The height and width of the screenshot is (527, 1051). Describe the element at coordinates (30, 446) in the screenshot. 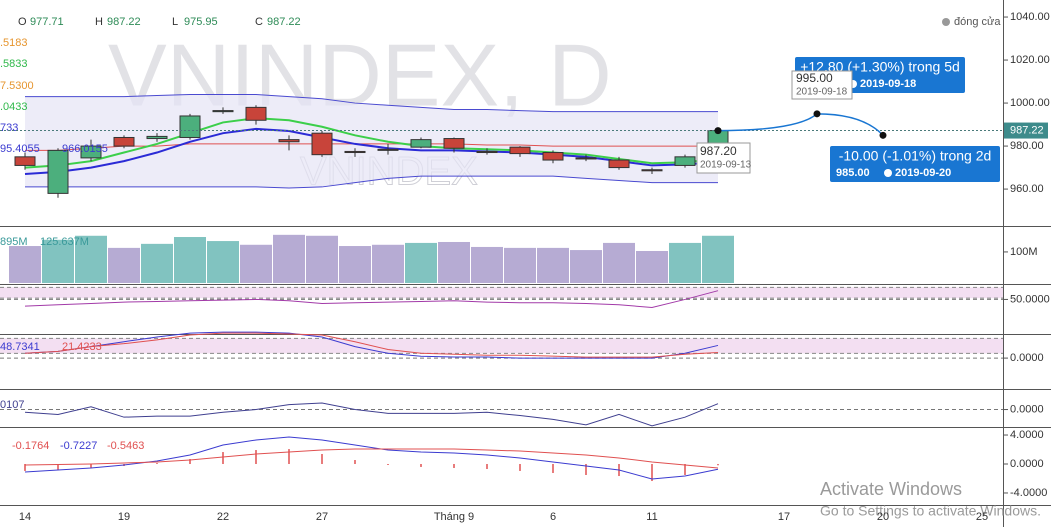

I see `value-label: -0.1764` at that location.